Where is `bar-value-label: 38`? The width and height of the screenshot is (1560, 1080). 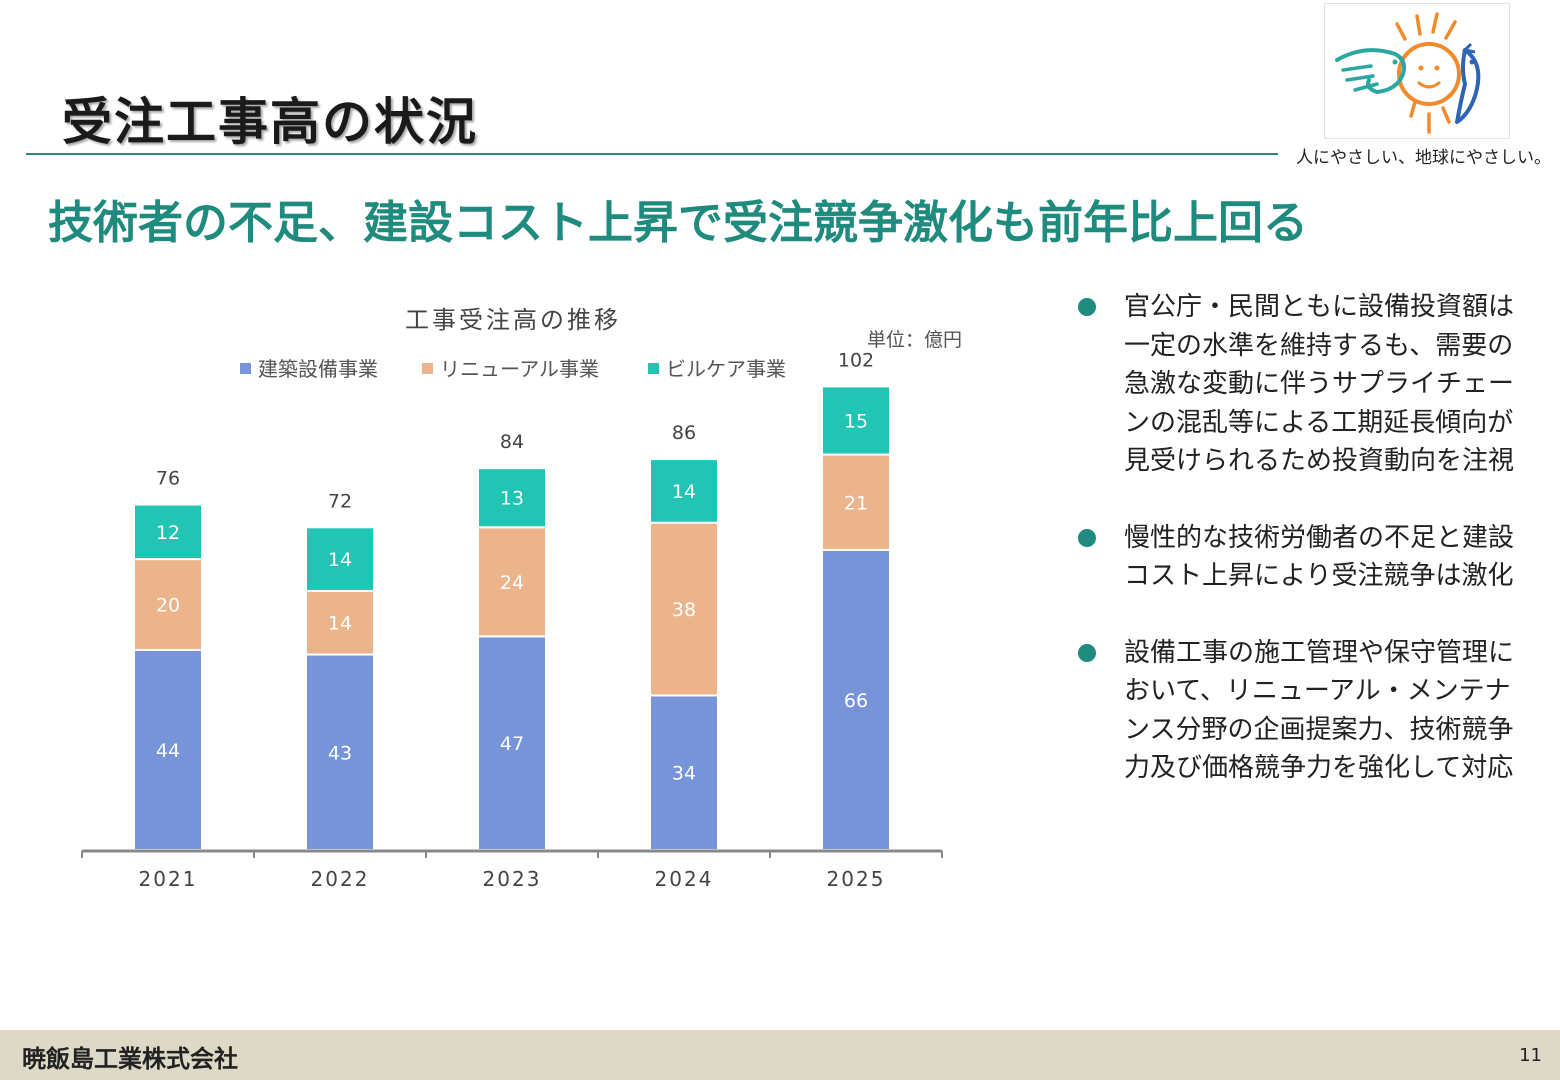
bar-value-label: 38 is located at coordinates (684, 610).